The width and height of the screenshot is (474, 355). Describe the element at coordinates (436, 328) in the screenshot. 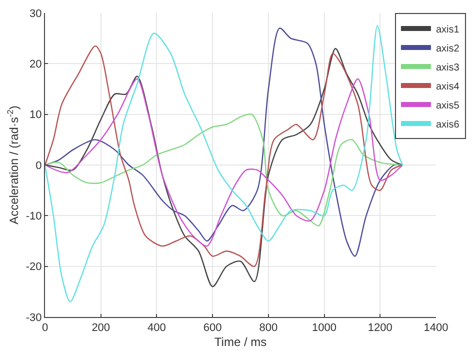

I see `x-tick-label: 1400` at that location.